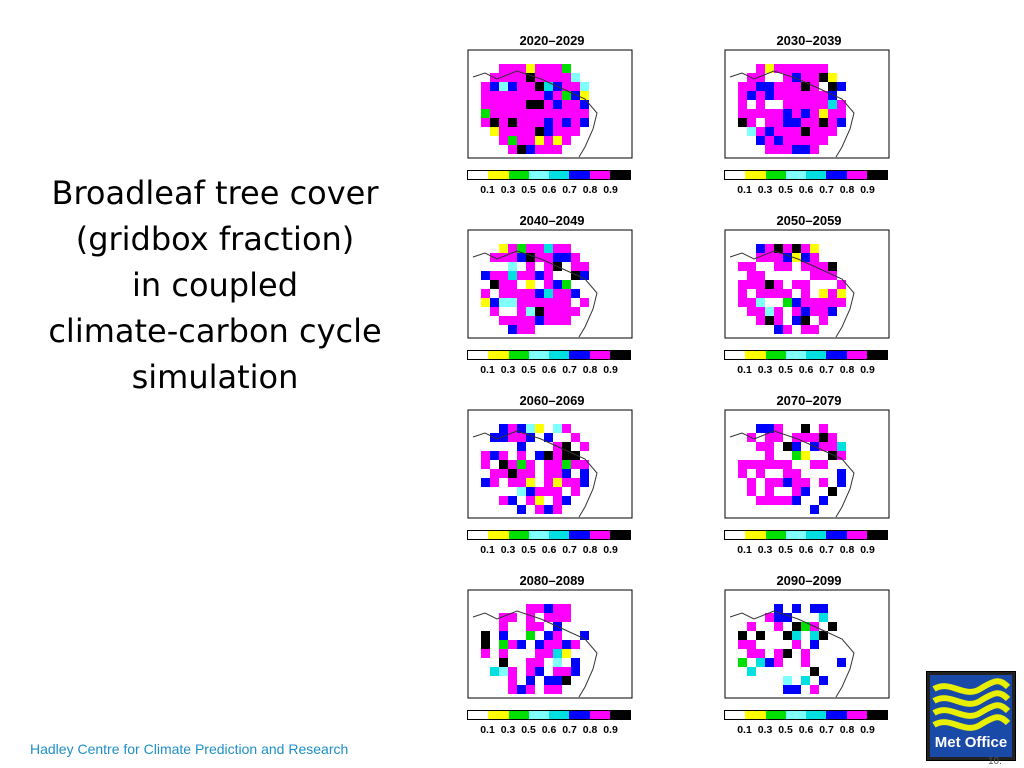 This screenshot has width=1024, height=768. I want to click on title-line-4: climate-carbon cycle, so click(215, 331).